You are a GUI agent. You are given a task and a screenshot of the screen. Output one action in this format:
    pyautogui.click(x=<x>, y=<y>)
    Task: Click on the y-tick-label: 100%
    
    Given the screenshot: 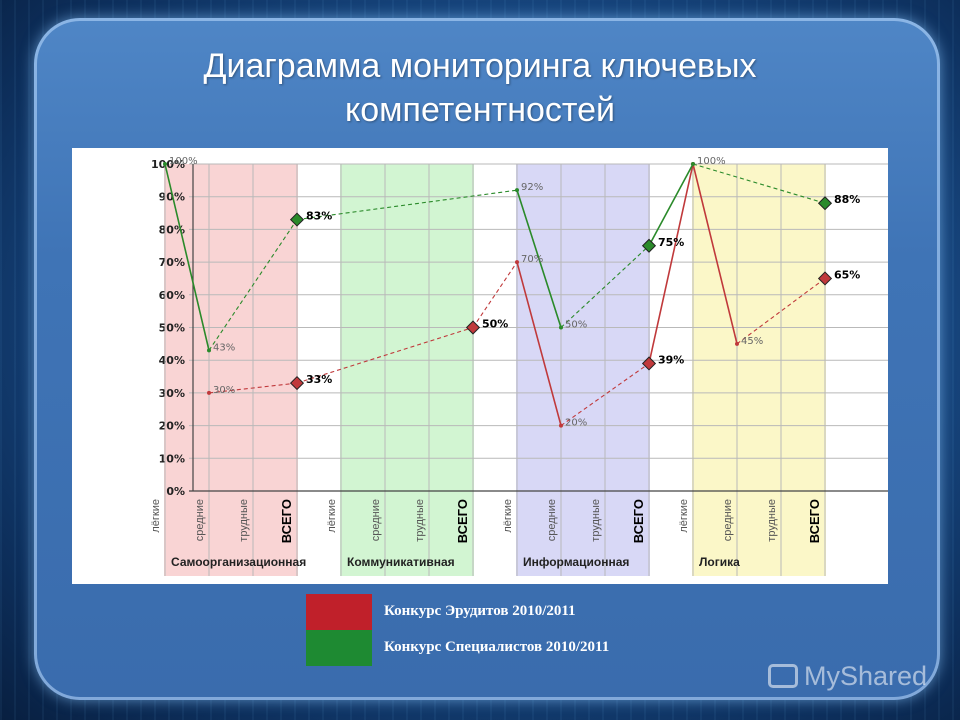 What is the action you would take?
    pyautogui.click(x=168, y=164)
    